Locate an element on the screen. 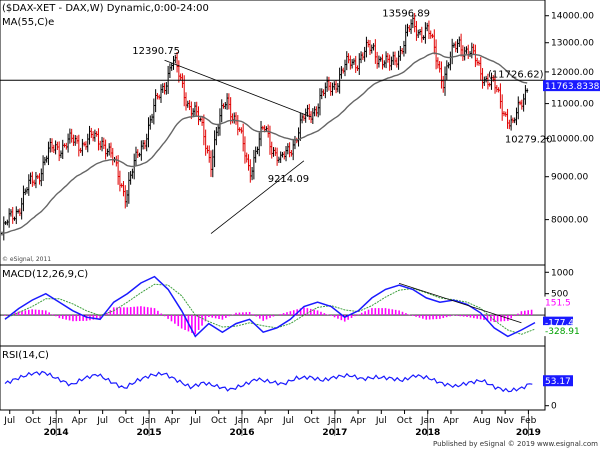  rsi-value-text: 53.17 is located at coordinates (558, 382).